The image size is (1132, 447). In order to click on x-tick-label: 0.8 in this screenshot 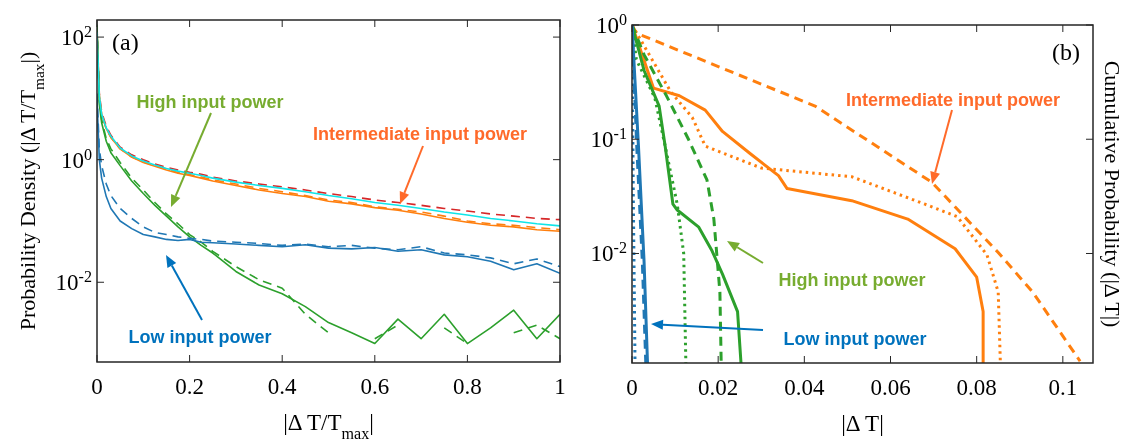, I will do `click(467, 386)`.